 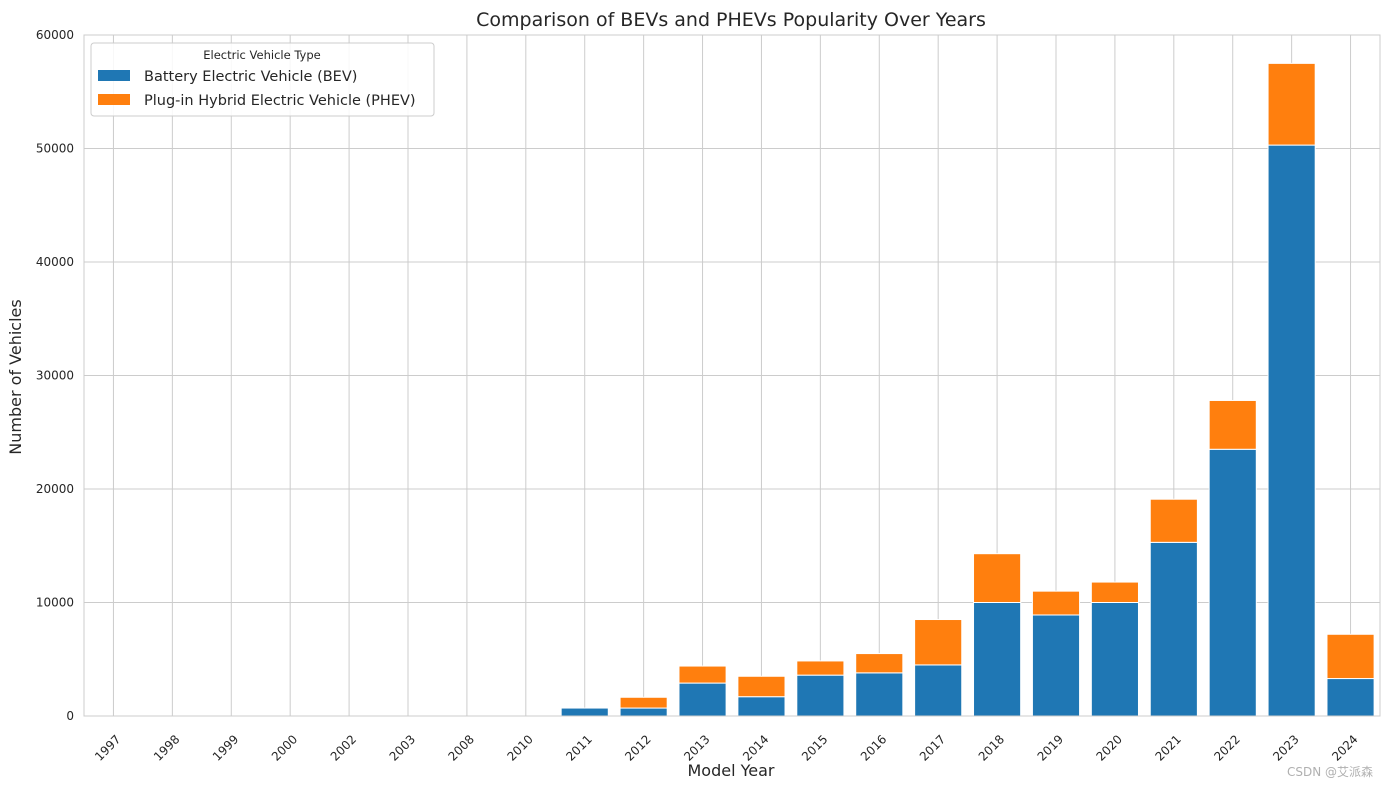 I want to click on phev-bar-2018, so click(x=997, y=578).